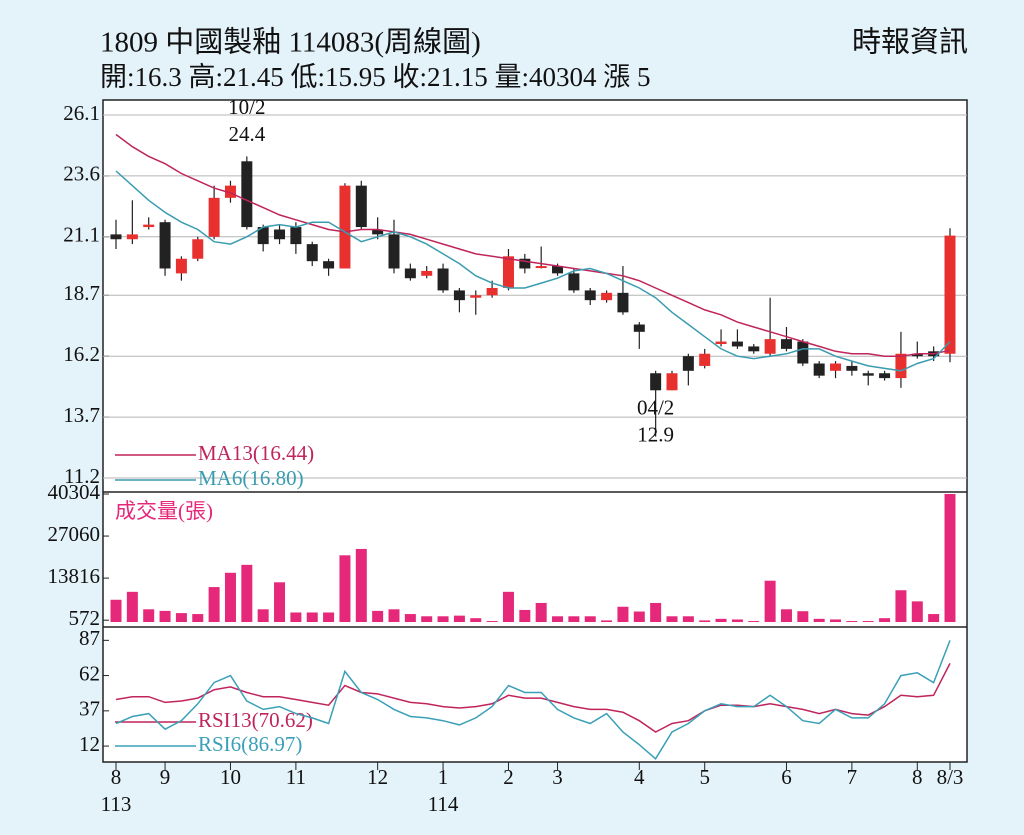 The width and height of the screenshot is (1024, 835). Describe the element at coordinates (251, 478) in the screenshot. I see `legend-label: MA6(16.80)` at that location.